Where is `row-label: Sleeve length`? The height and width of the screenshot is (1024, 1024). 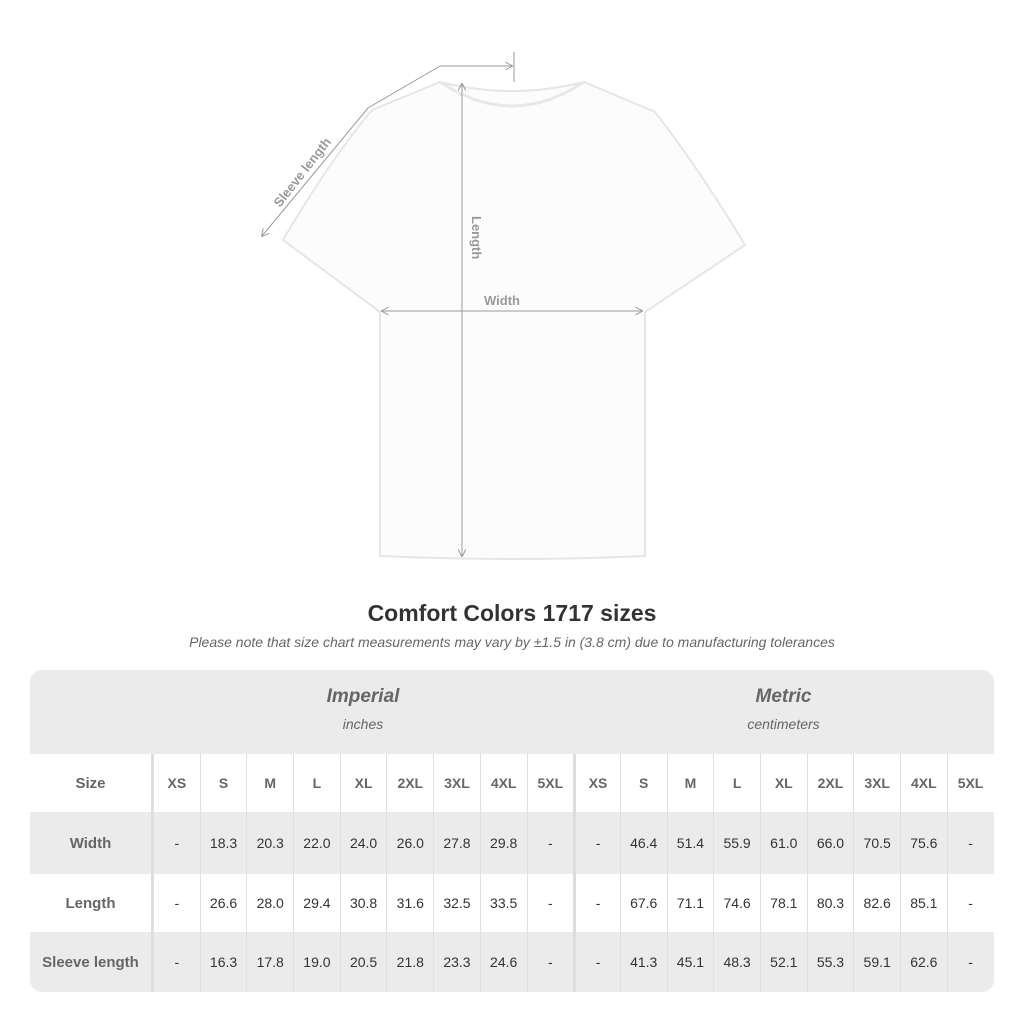 row-label: Sleeve length is located at coordinates (91, 962).